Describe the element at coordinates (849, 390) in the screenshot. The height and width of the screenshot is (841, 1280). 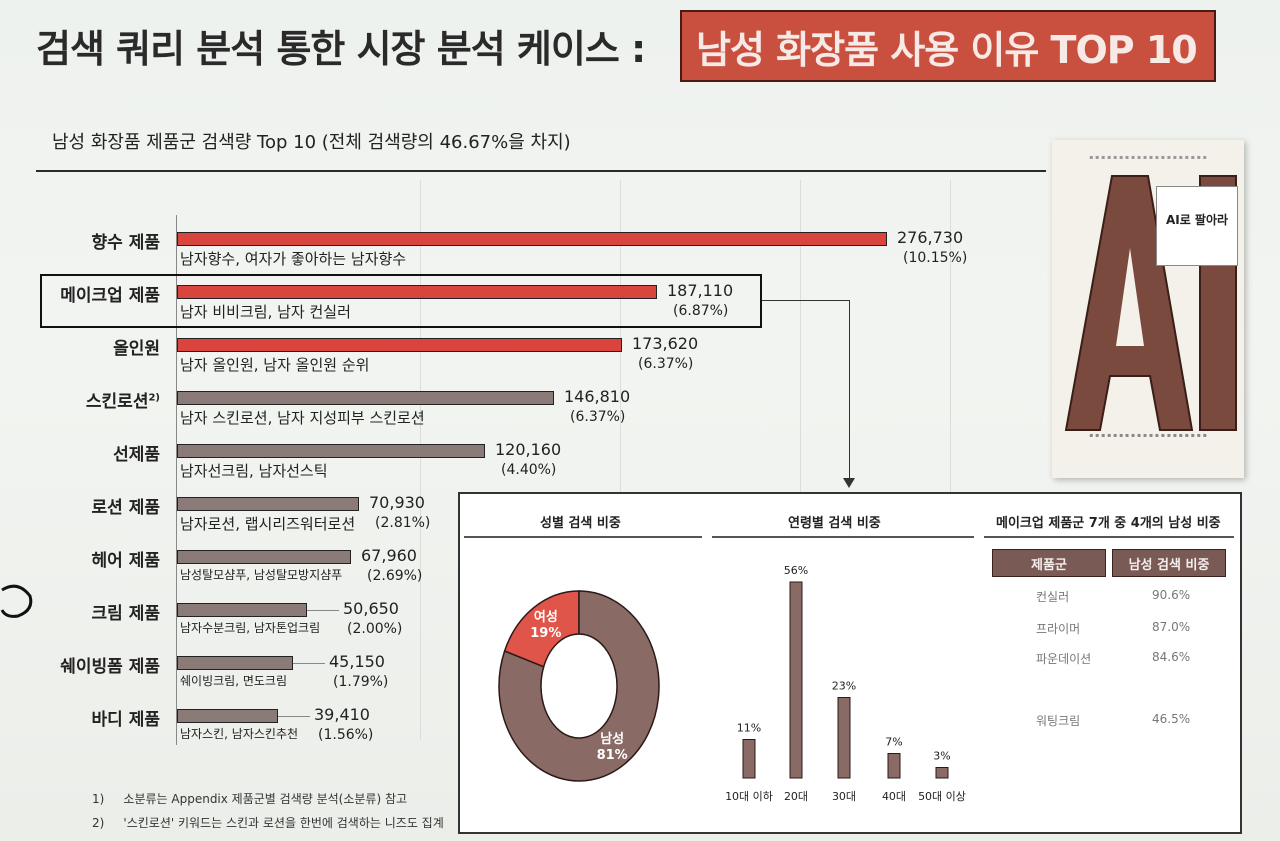
I see `callout-arrow-vertical` at that location.